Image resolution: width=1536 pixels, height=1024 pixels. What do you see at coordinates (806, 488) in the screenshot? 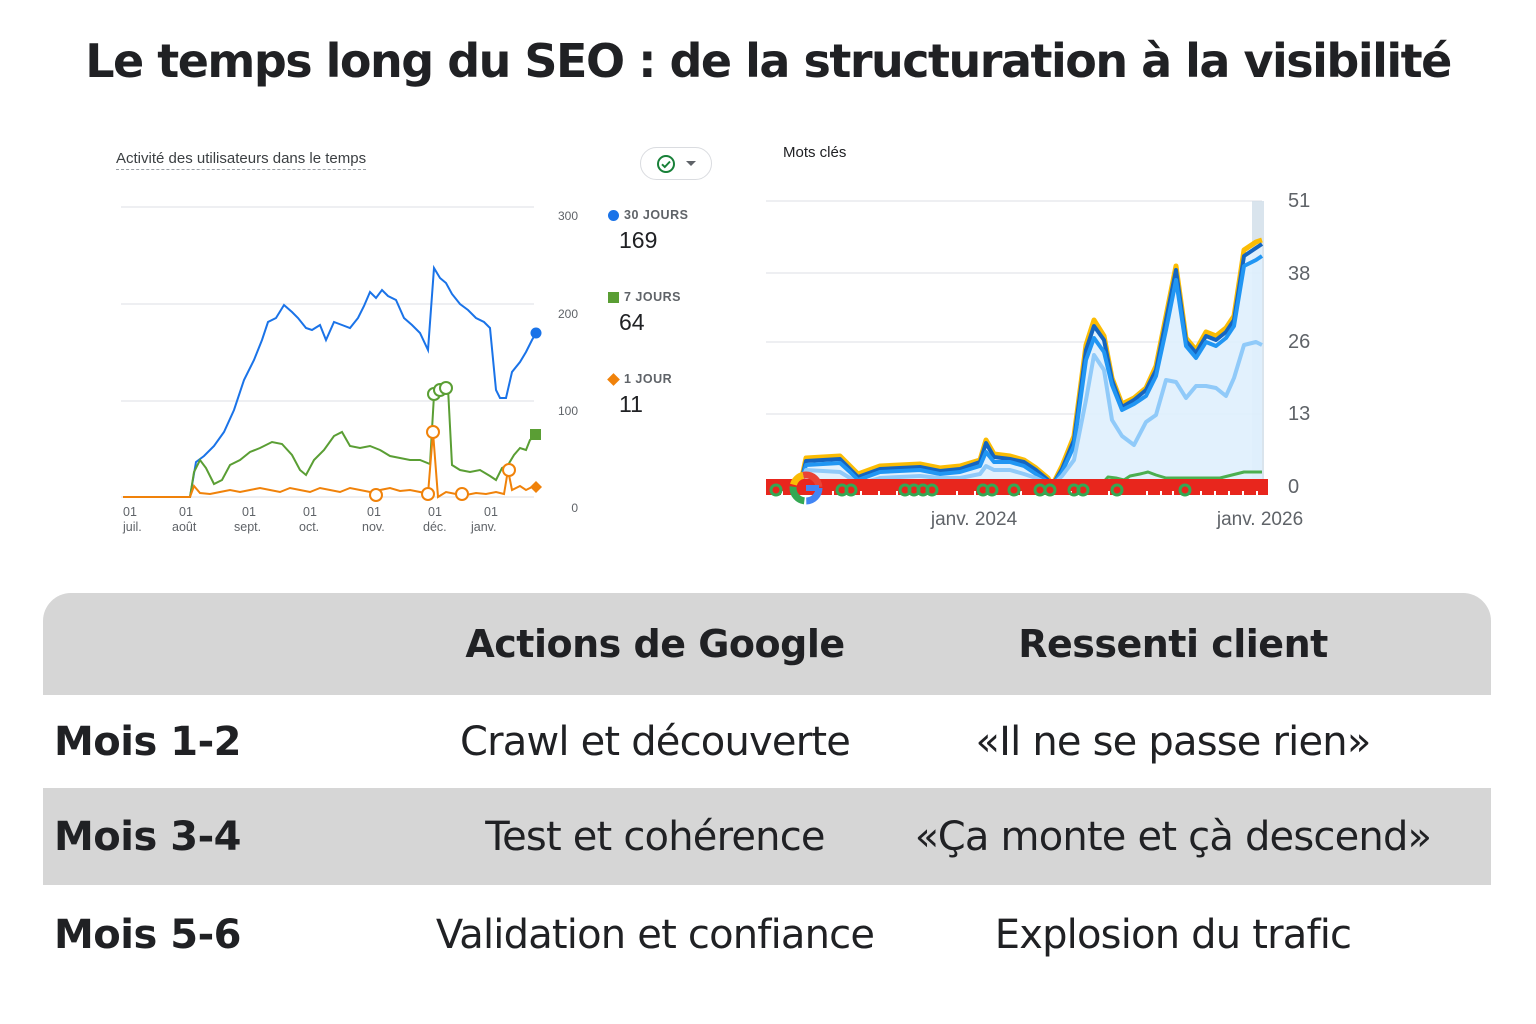
I see `google-logo-icon` at bounding box center [806, 488].